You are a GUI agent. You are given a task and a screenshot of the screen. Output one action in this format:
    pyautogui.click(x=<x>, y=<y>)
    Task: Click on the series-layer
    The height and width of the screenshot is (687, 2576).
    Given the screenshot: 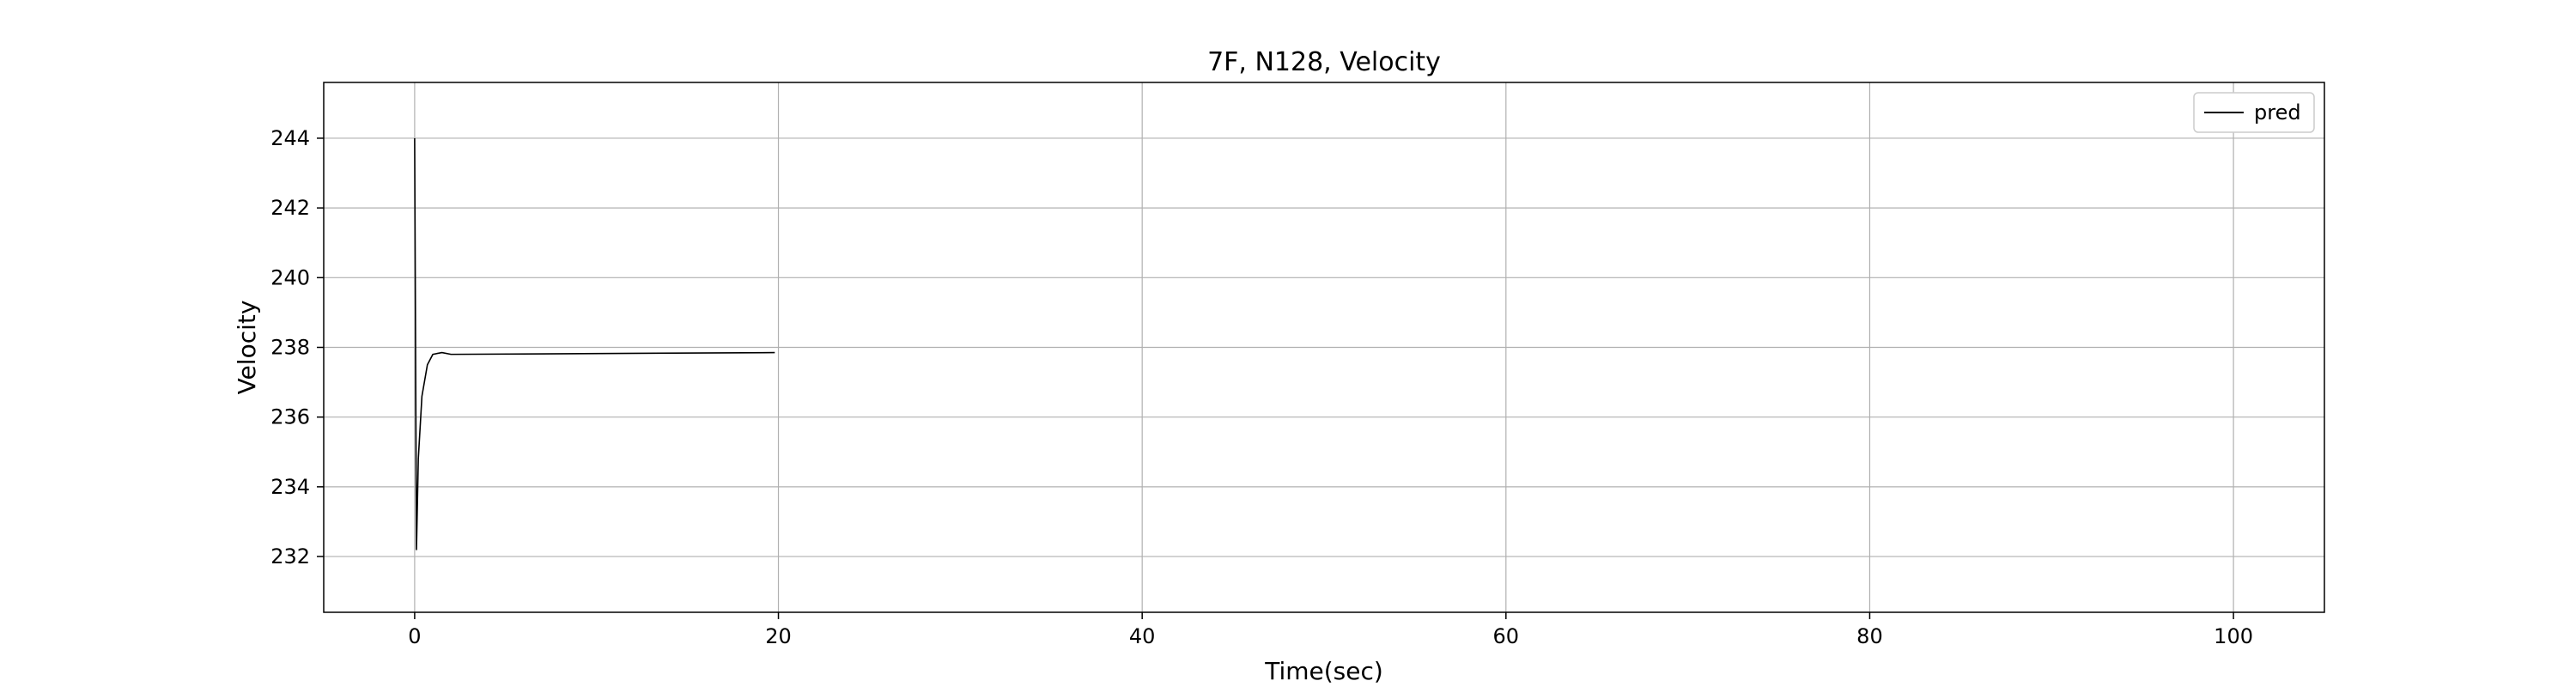 What is the action you would take?
    pyautogui.click(x=594, y=343)
    